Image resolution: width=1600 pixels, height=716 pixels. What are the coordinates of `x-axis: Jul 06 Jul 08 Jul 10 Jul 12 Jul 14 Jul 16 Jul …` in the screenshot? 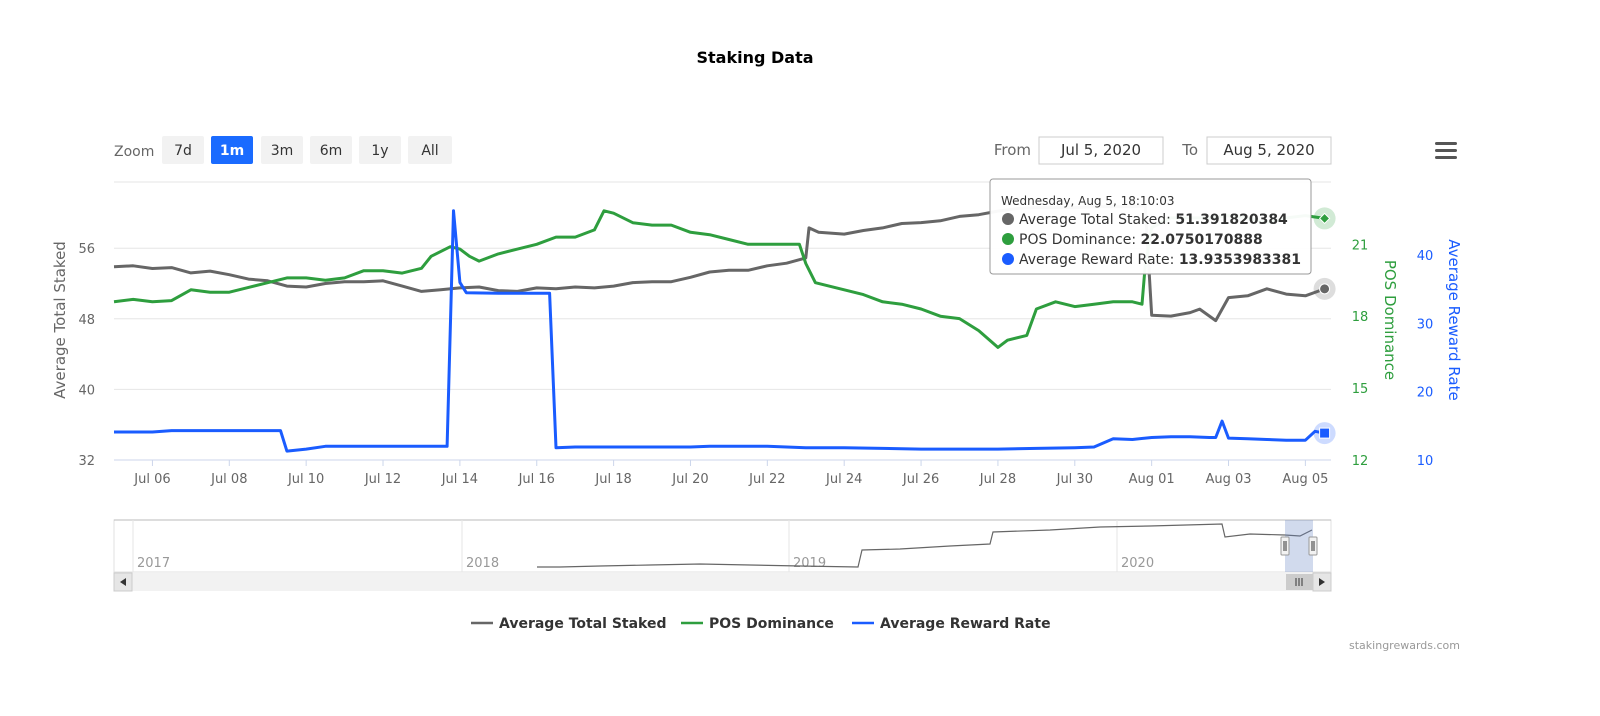 It's located at (722, 473).